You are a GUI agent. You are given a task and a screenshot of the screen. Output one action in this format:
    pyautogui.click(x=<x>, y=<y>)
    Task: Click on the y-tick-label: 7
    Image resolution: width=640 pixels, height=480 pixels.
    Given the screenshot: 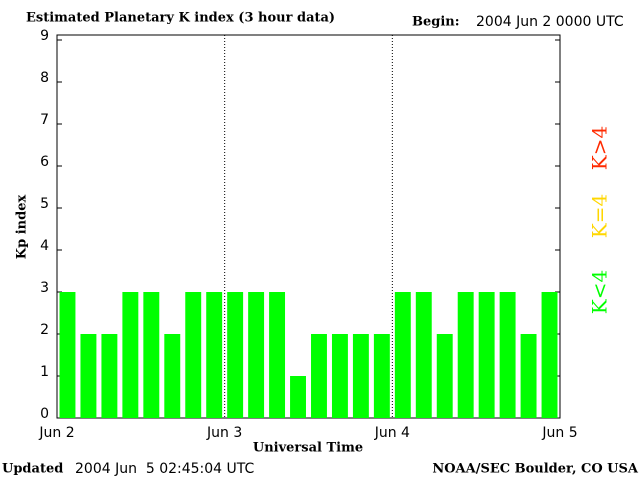 What is the action you would take?
    pyautogui.click(x=44, y=120)
    